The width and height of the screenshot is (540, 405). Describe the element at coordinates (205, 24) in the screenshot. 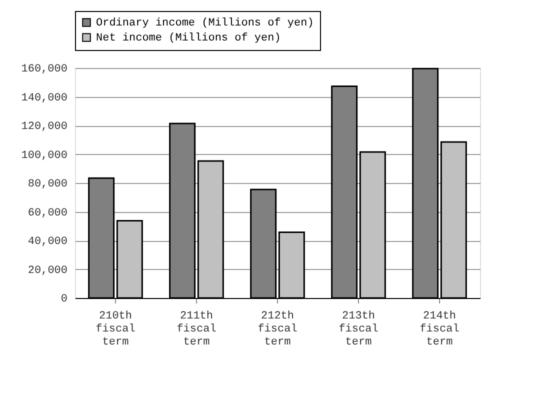

I see `legend-label: Ordinary income (Millions of yen)` at that location.